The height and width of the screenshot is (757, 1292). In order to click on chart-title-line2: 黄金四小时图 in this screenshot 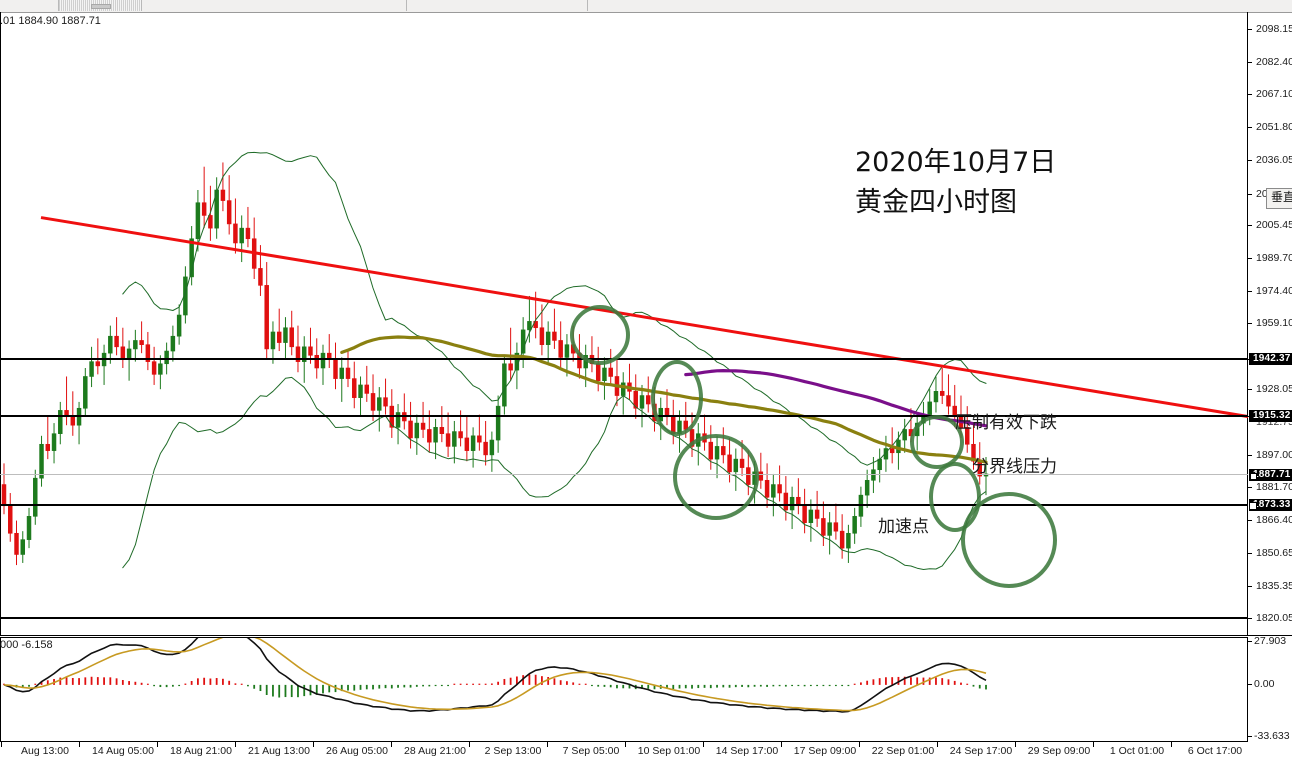, I will do `click(936, 202)`.